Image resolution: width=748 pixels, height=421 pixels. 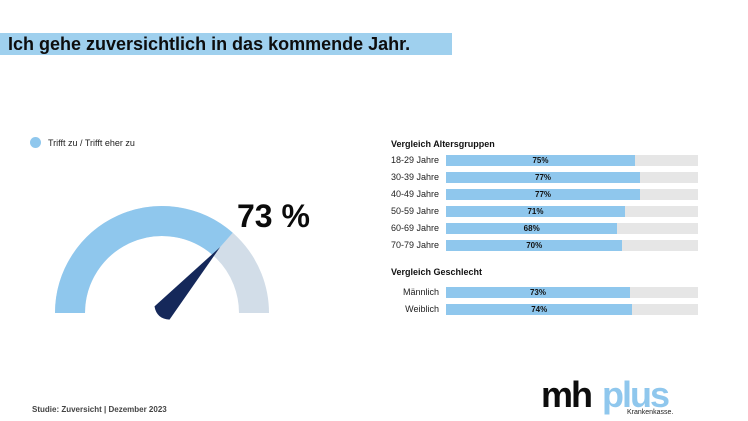 I want to click on gauge-track, so click(x=162, y=260).